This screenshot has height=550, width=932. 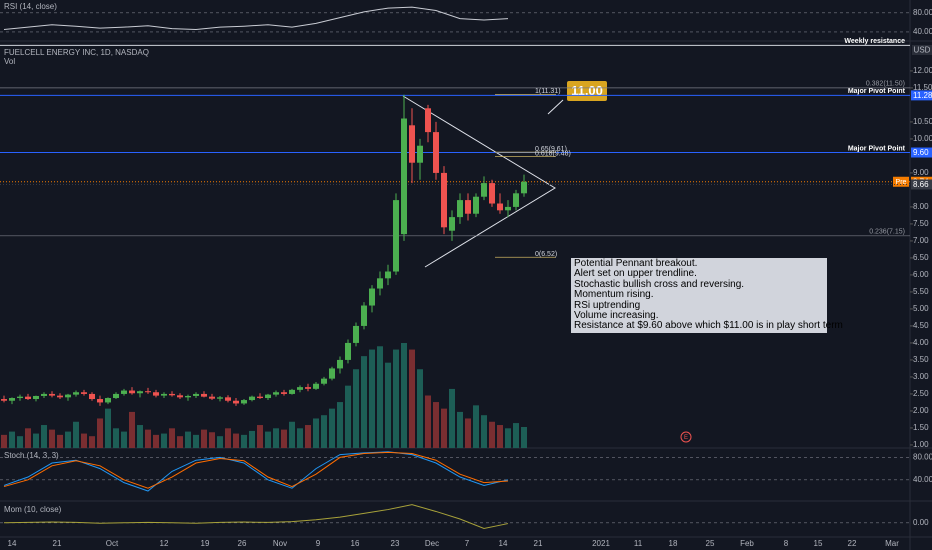 What do you see at coordinates (922, 138) in the screenshot?
I see `y-tick-label: 10.00` at bounding box center [922, 138].